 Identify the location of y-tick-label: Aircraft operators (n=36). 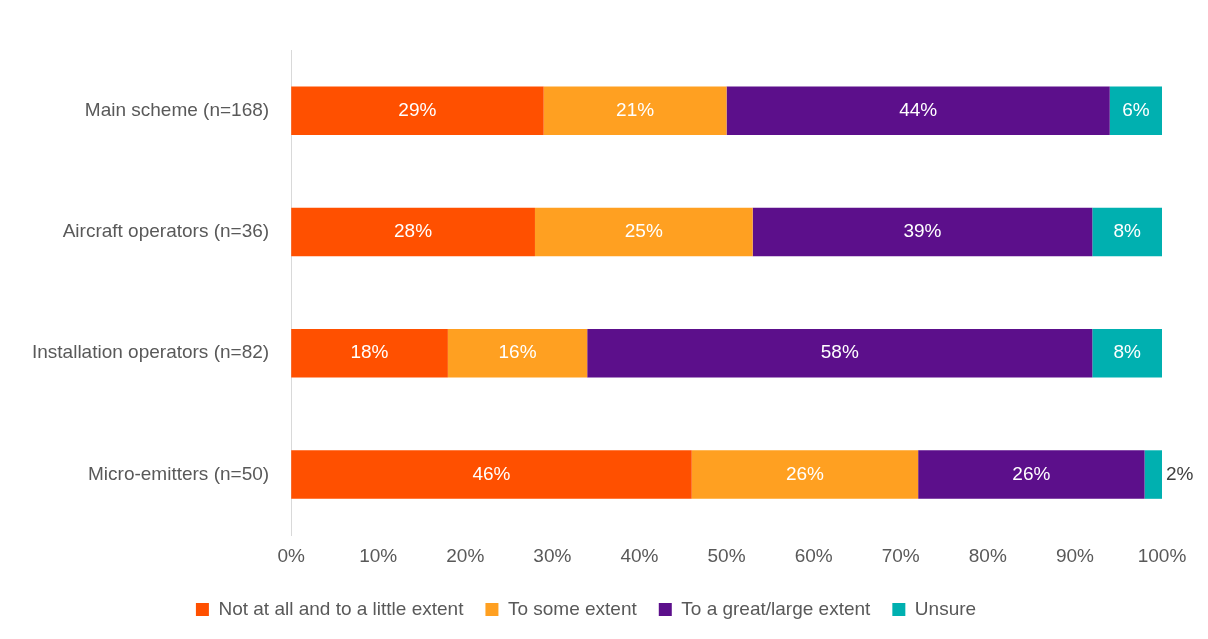
(166, 231).